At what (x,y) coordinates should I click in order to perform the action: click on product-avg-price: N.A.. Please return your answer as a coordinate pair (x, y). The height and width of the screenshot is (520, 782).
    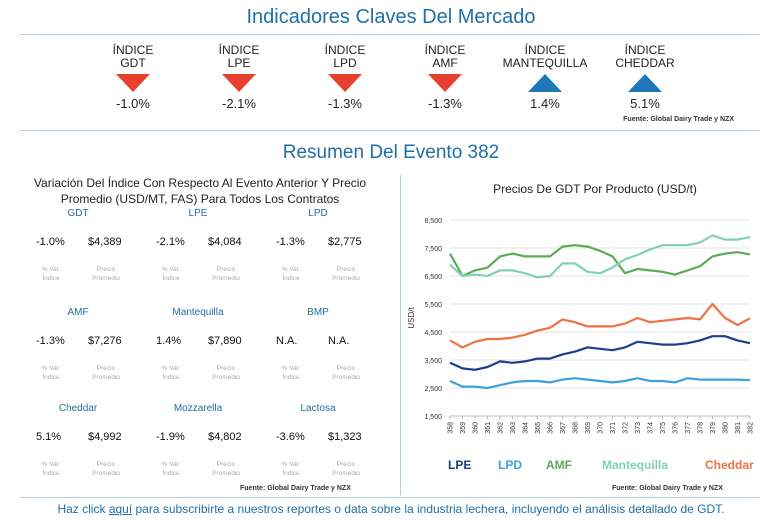
    Looking at the image, I should click on (339, 341).